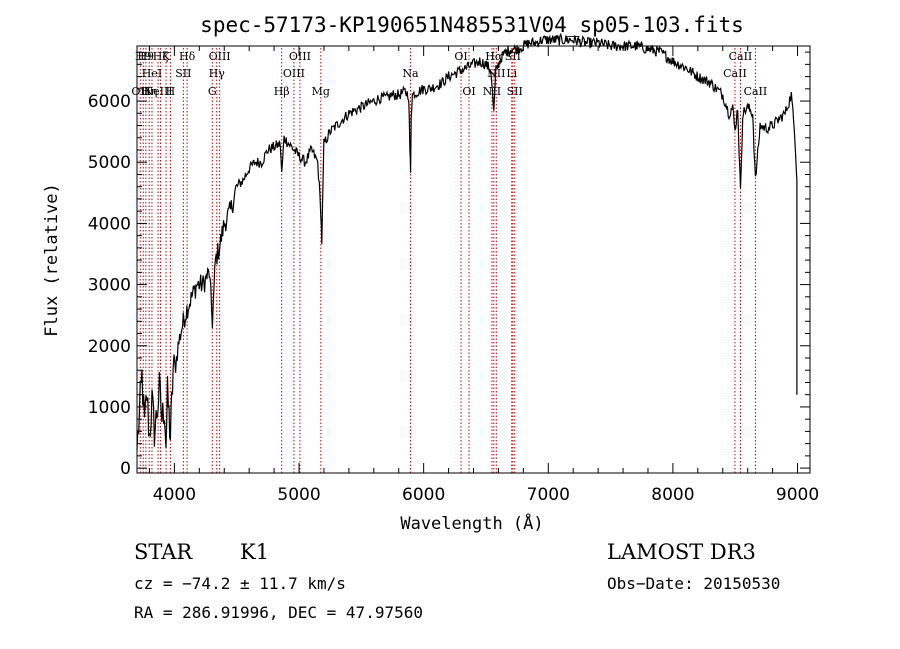 The height and width of the screenshot is (649, 900). What do you see at coordinates (282, 91) in the screenshot?
I see `spectral-line-label: Hβ` at bounding box center [282, 91].